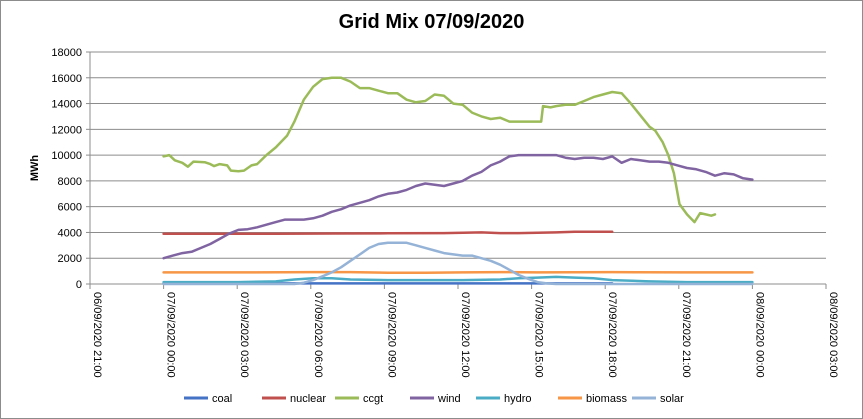  Describe the element at coordinates (79, 285) in the screenshot. I see `y-tick-label: 0` at that location.